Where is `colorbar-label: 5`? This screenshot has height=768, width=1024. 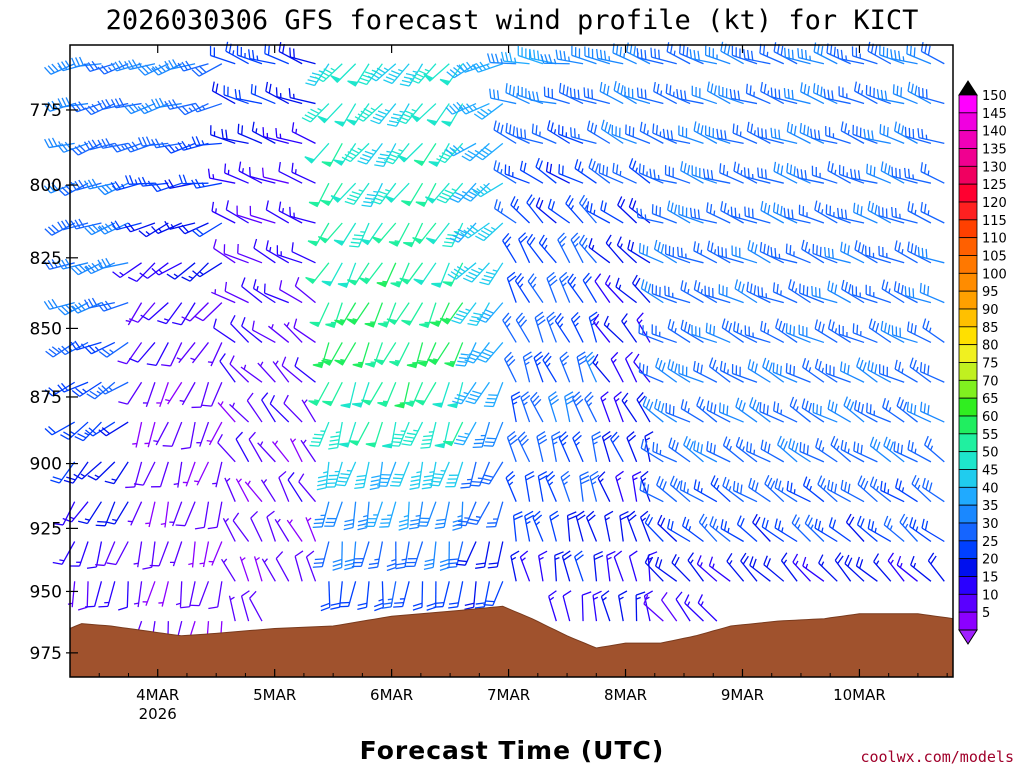
colorbar-label: 5 is located at coordinates (986, 613).